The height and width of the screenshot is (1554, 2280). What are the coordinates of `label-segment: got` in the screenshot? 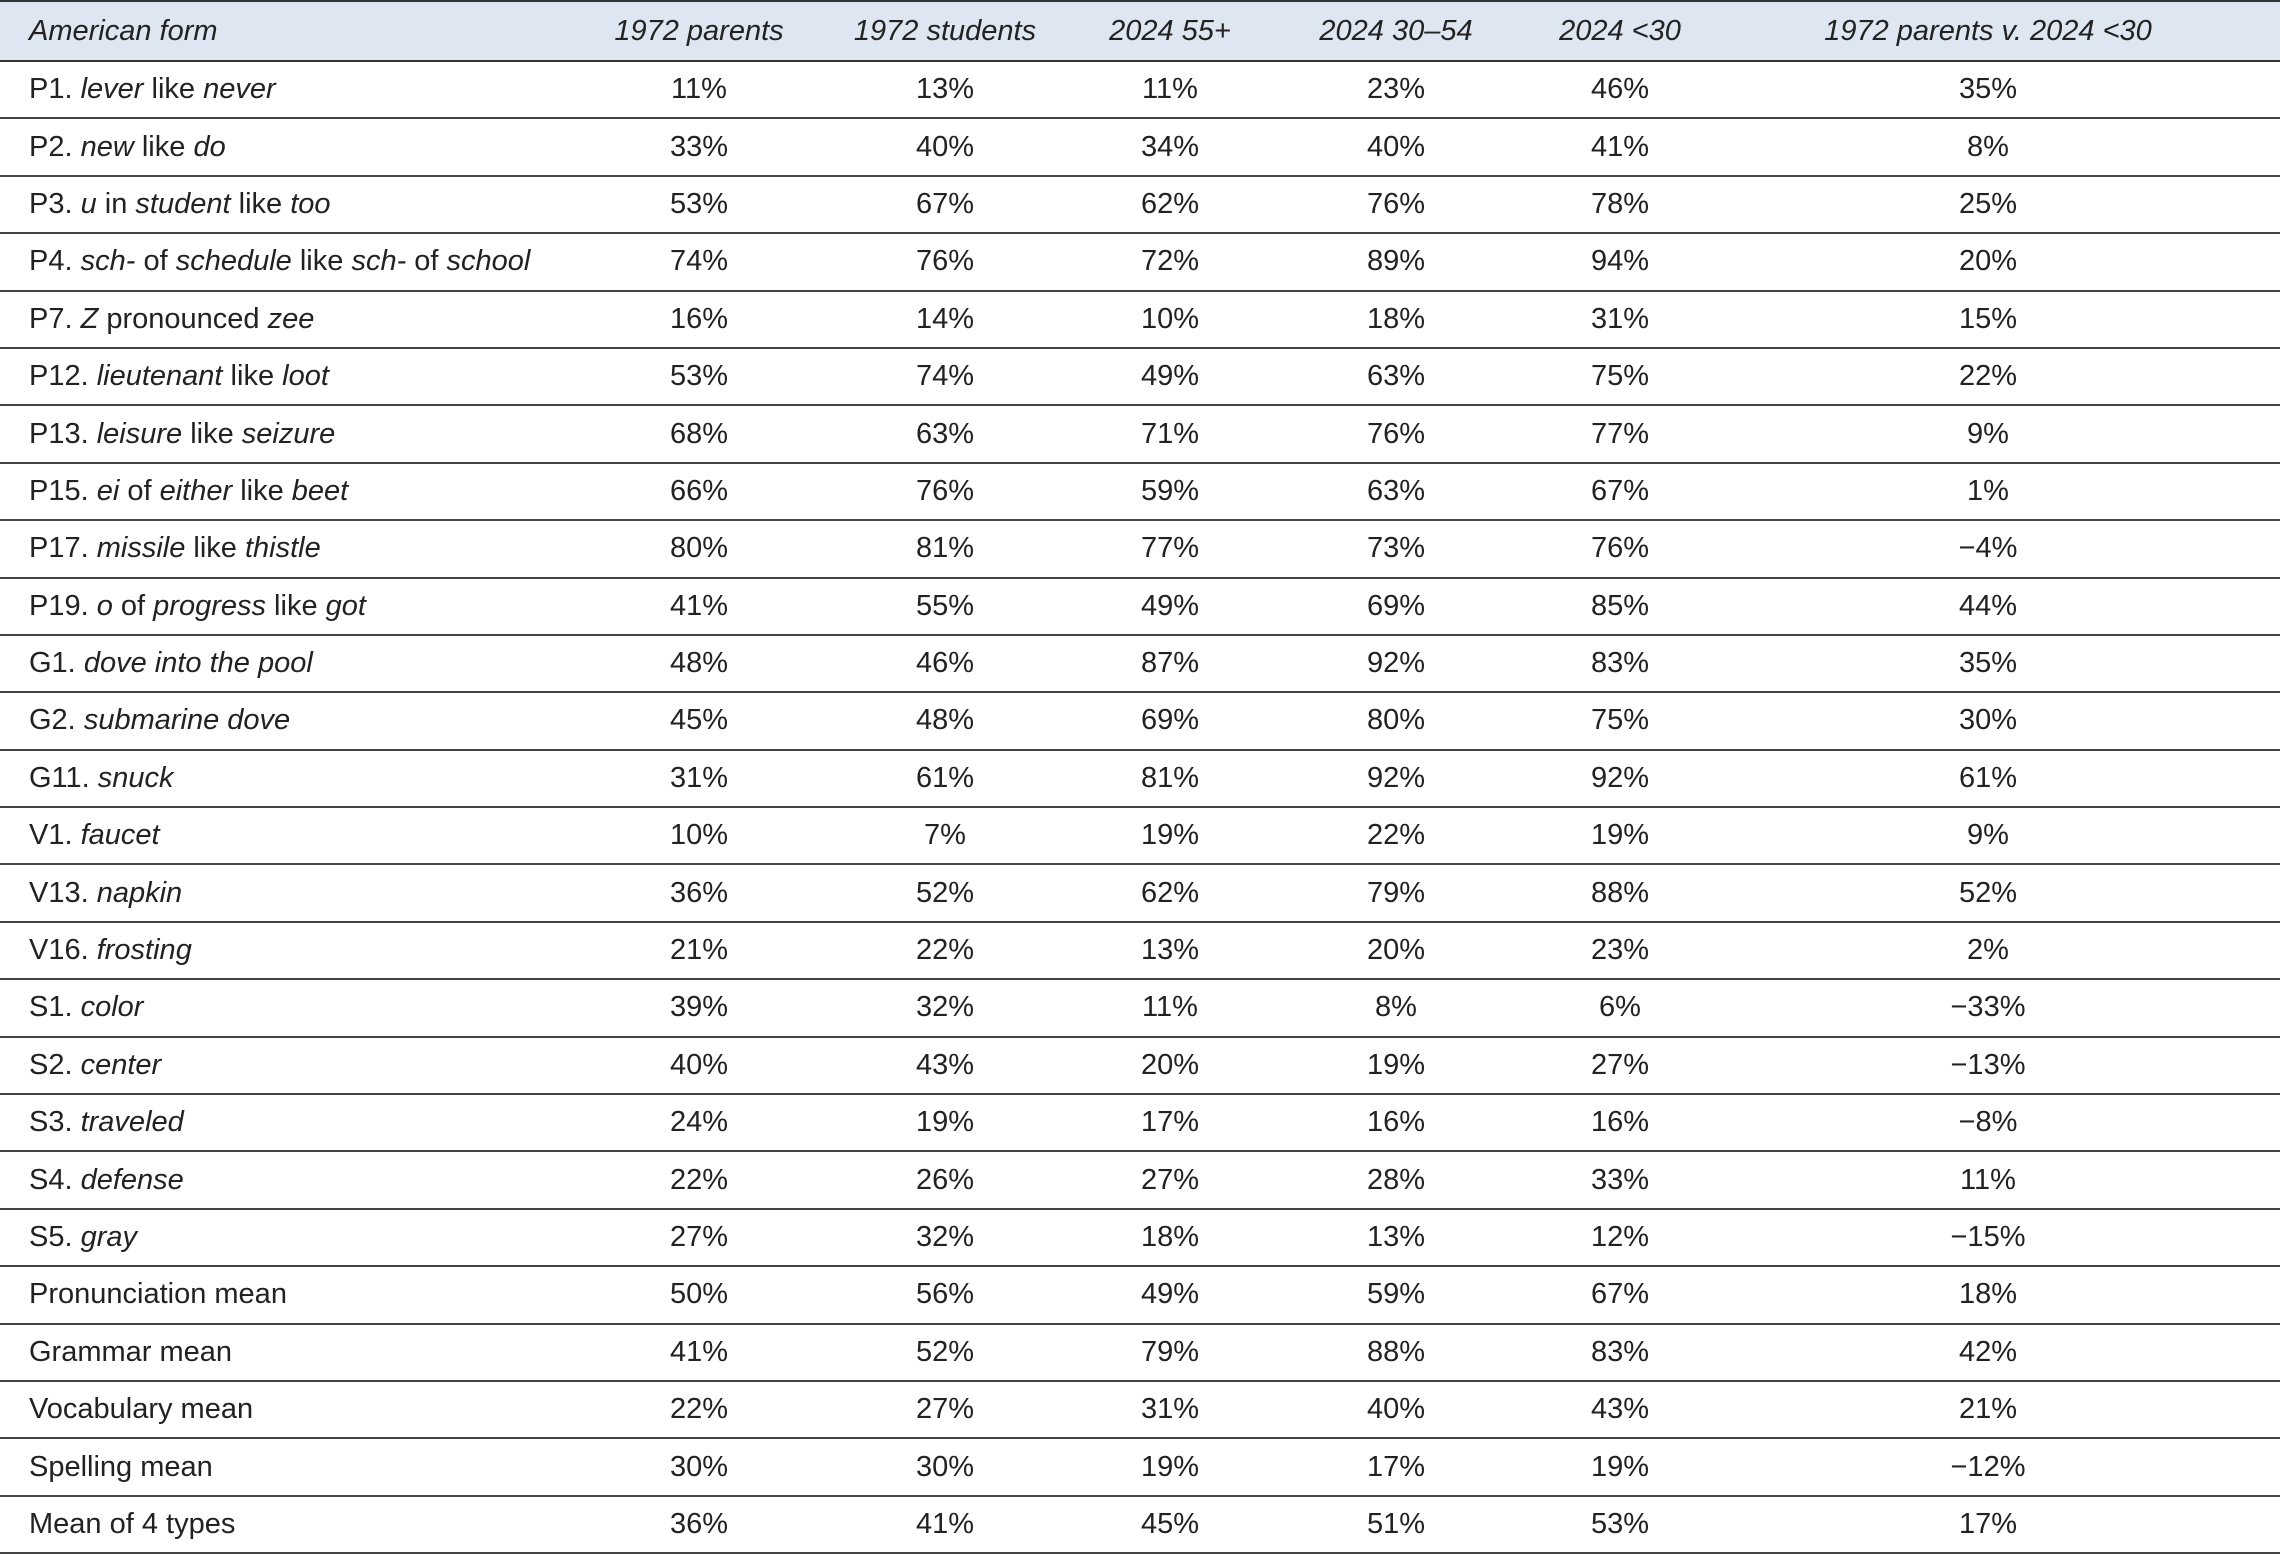 It's located at (345, 605).